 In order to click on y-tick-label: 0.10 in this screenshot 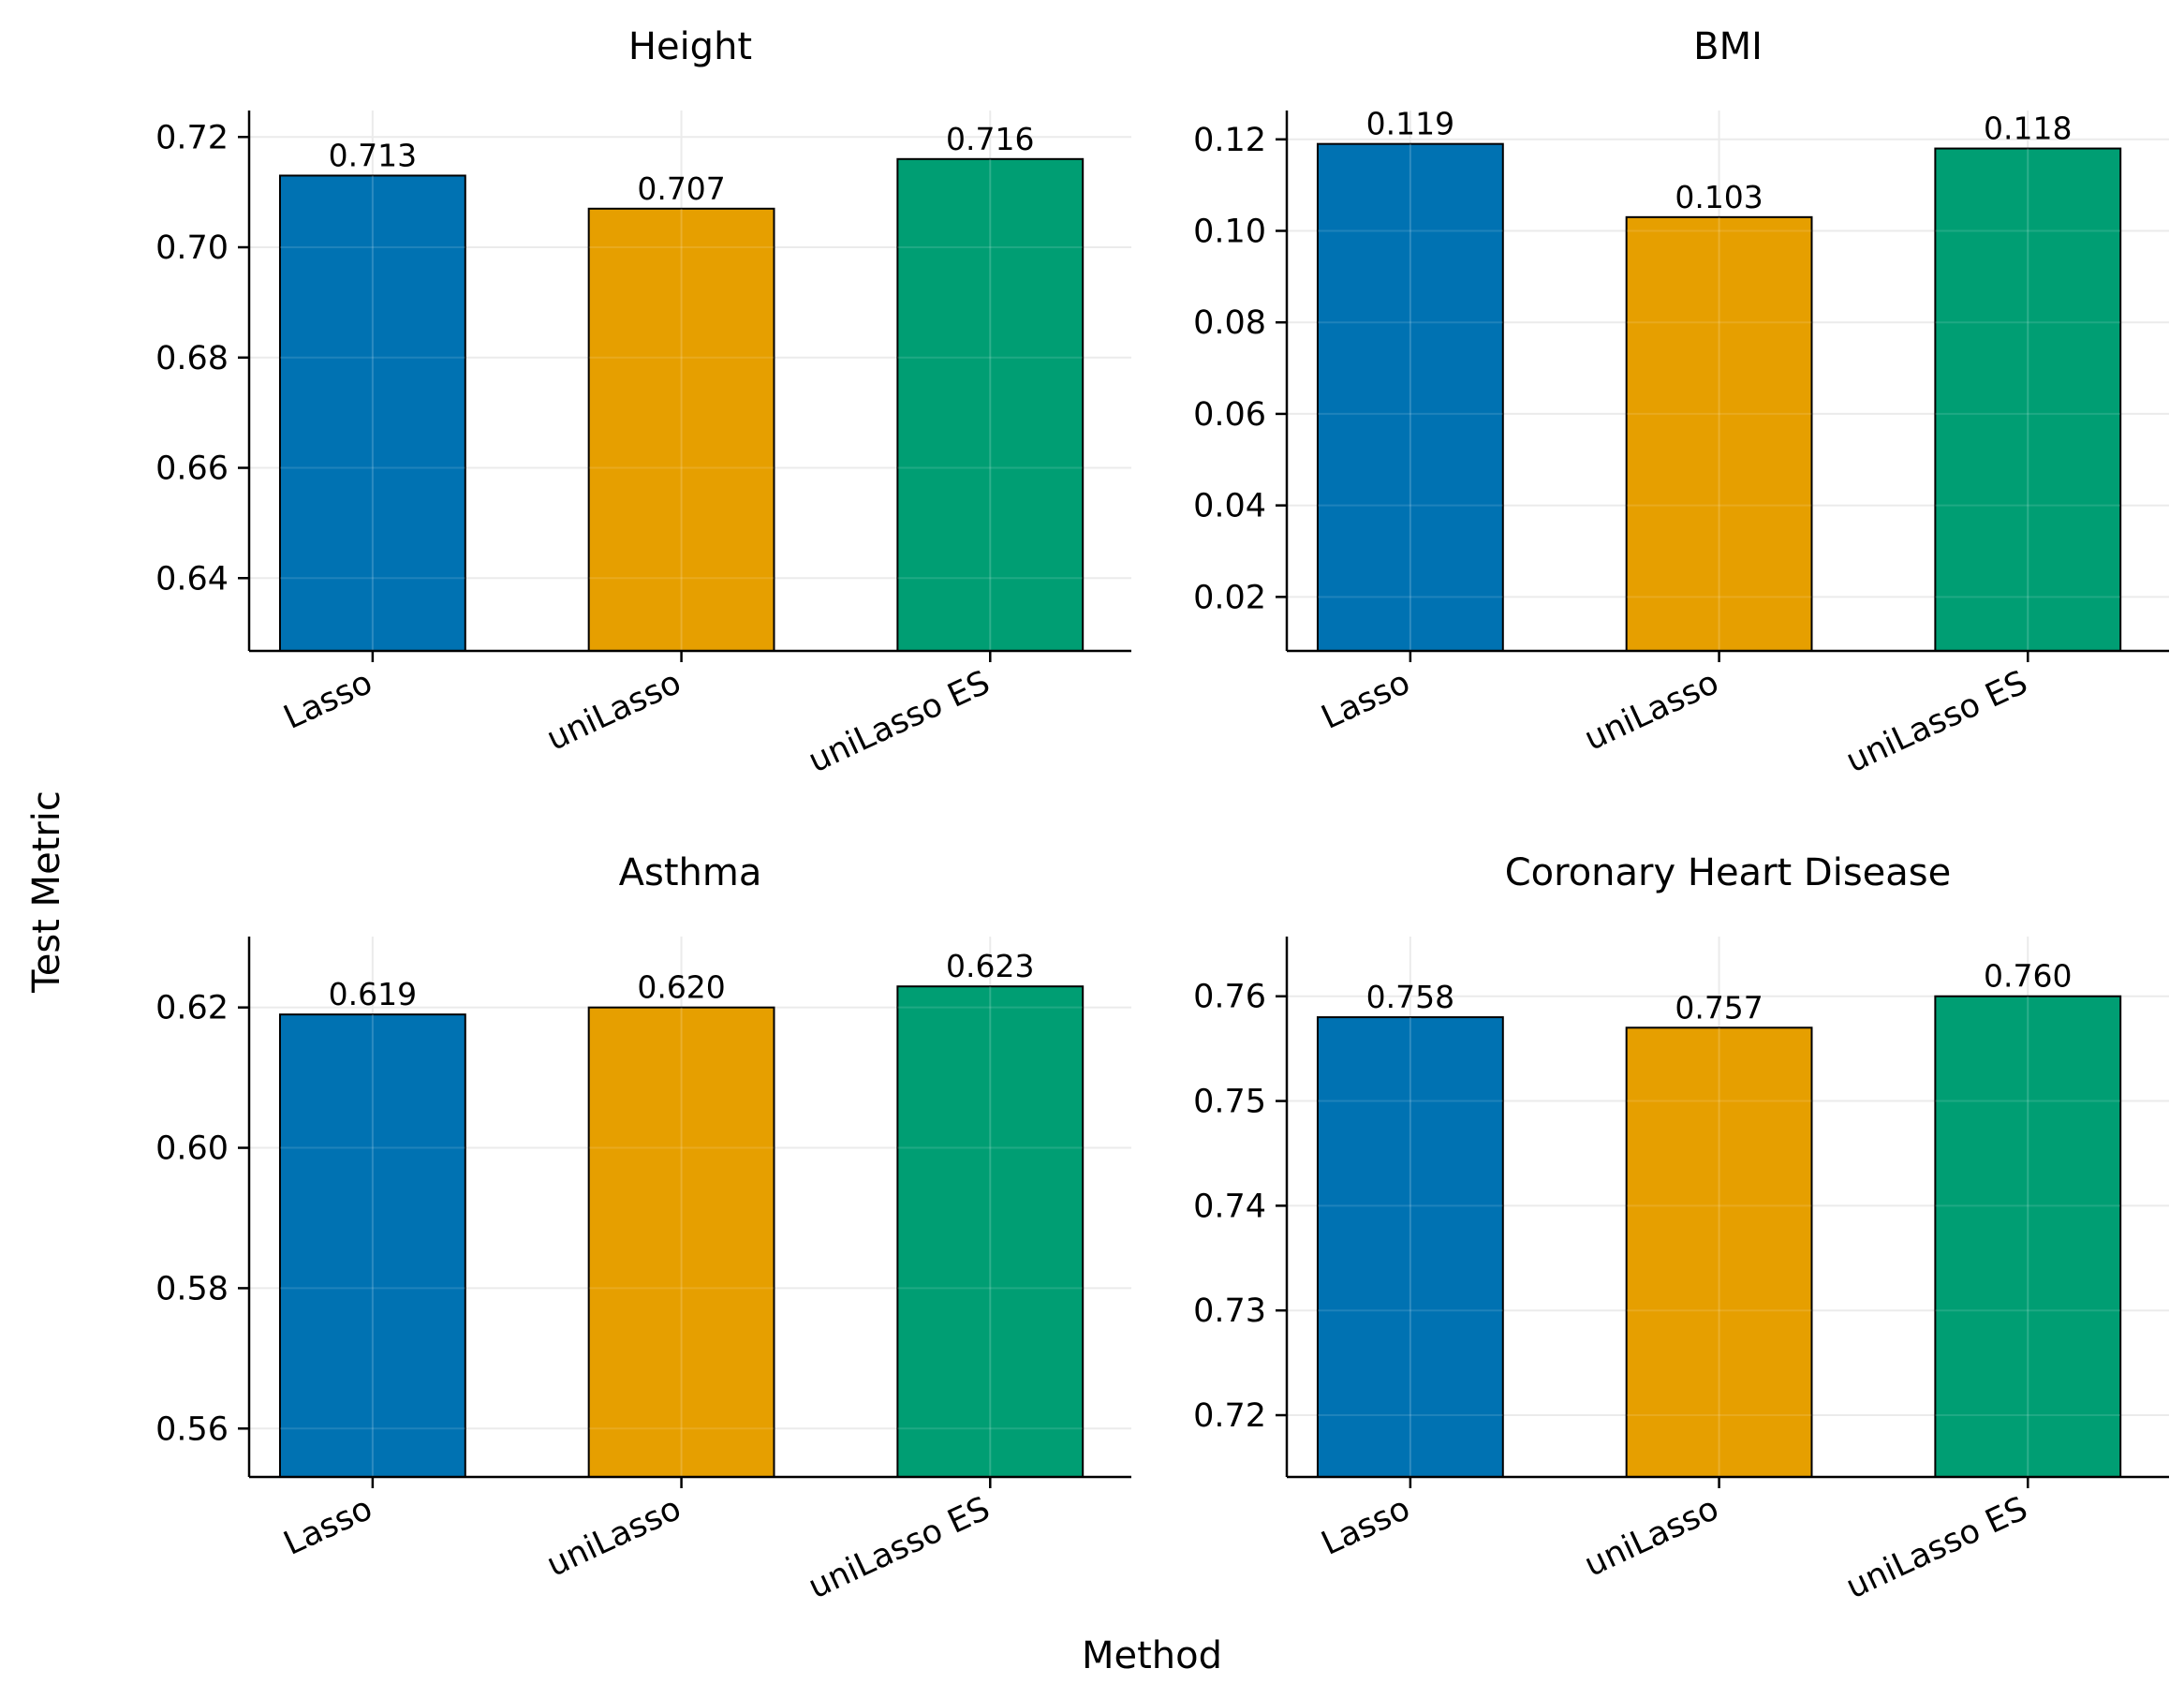, I will do `click(1229, 231)`.